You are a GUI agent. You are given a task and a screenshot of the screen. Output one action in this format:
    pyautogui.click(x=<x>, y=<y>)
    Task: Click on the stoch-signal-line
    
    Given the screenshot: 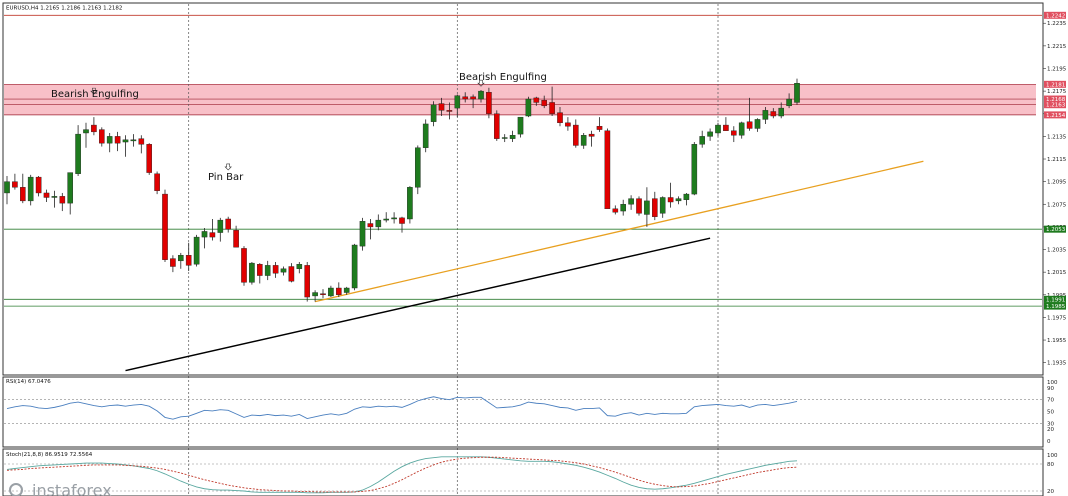 What is the action you would take?
    pyautogui.click(x=402, y=474)
    